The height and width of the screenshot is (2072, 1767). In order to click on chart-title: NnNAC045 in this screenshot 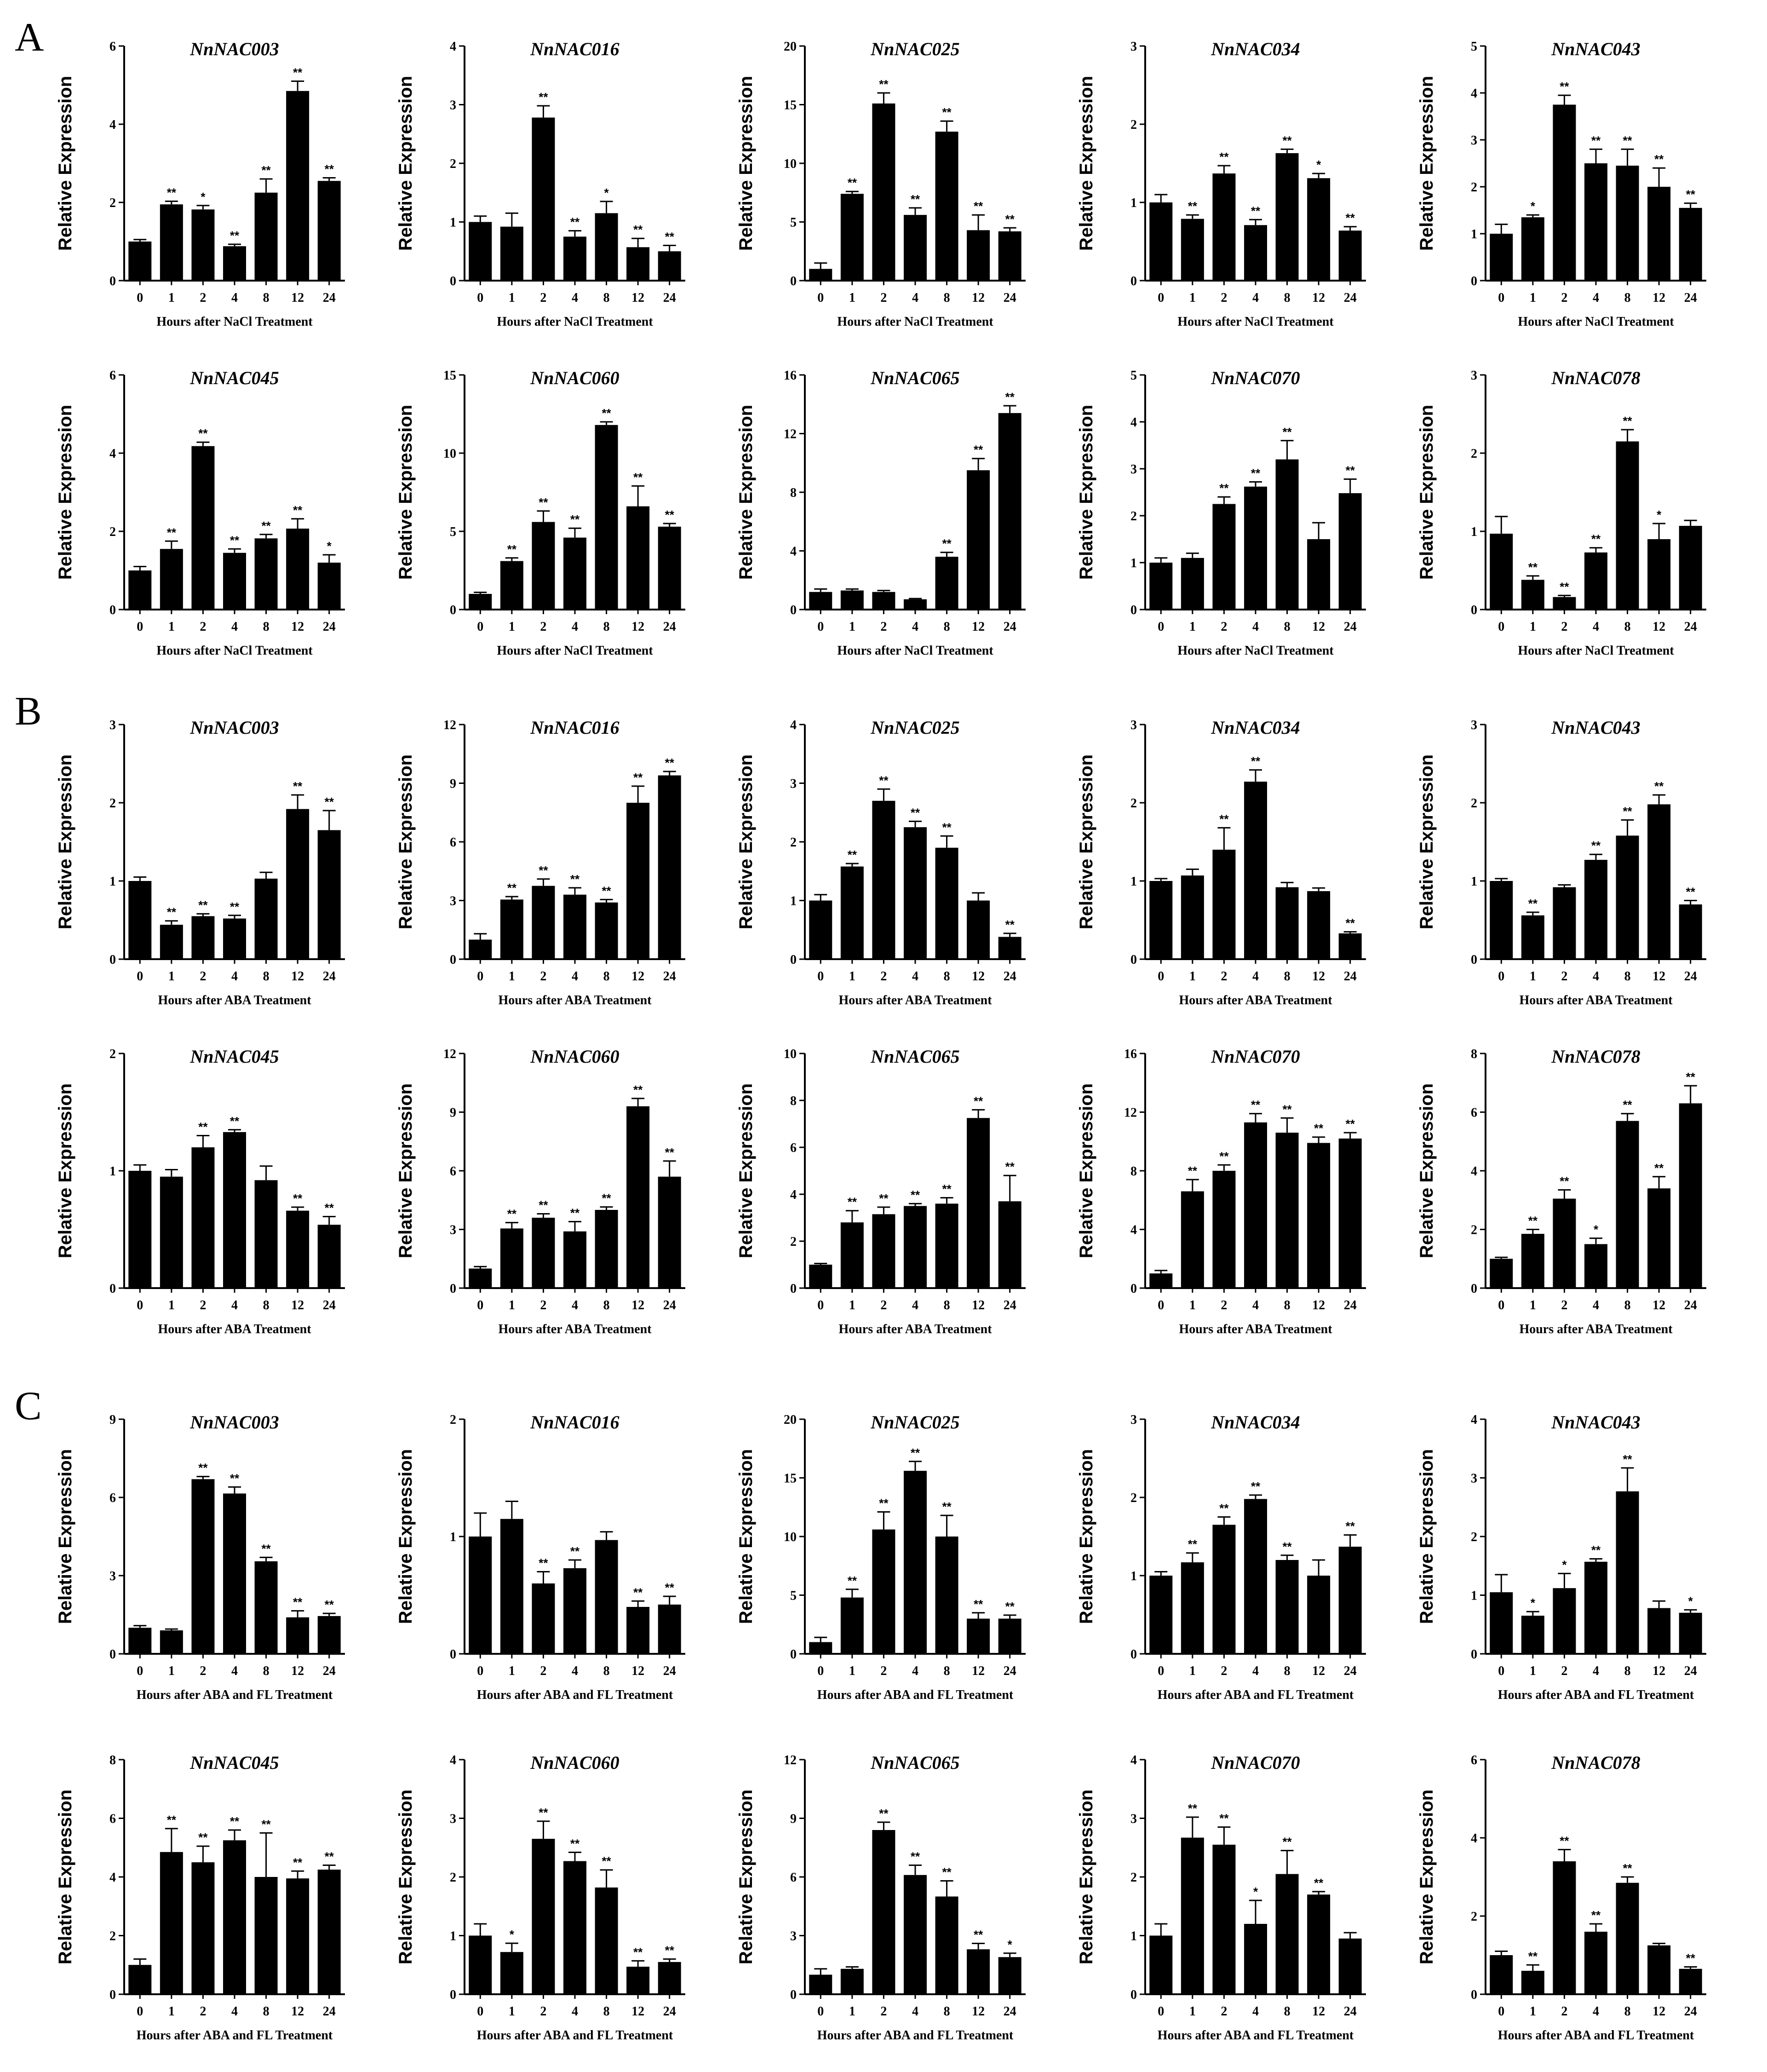, I will do `click(234, 1056)`.